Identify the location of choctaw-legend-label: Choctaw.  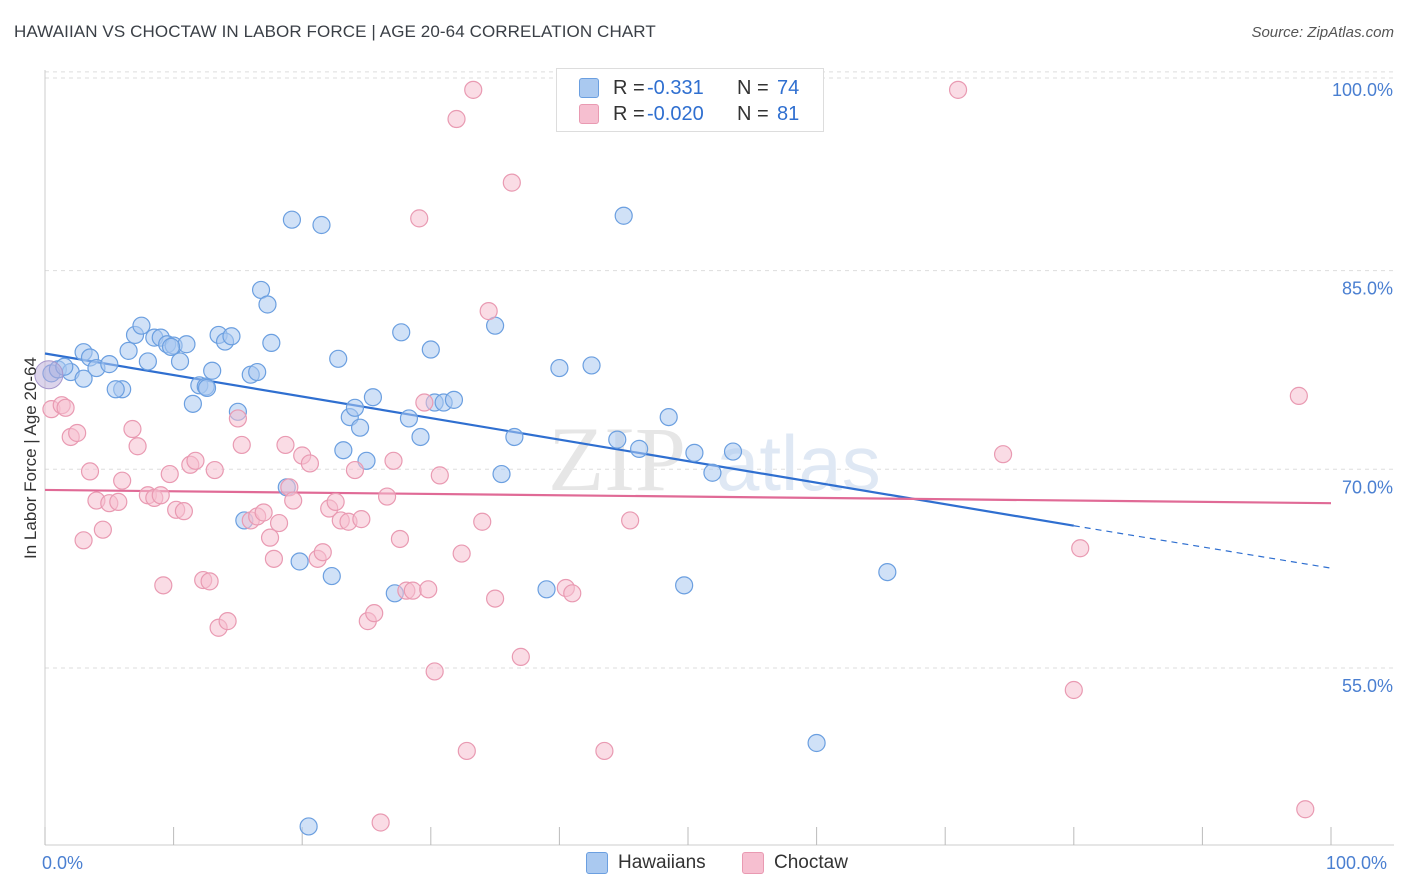
(811, 862).